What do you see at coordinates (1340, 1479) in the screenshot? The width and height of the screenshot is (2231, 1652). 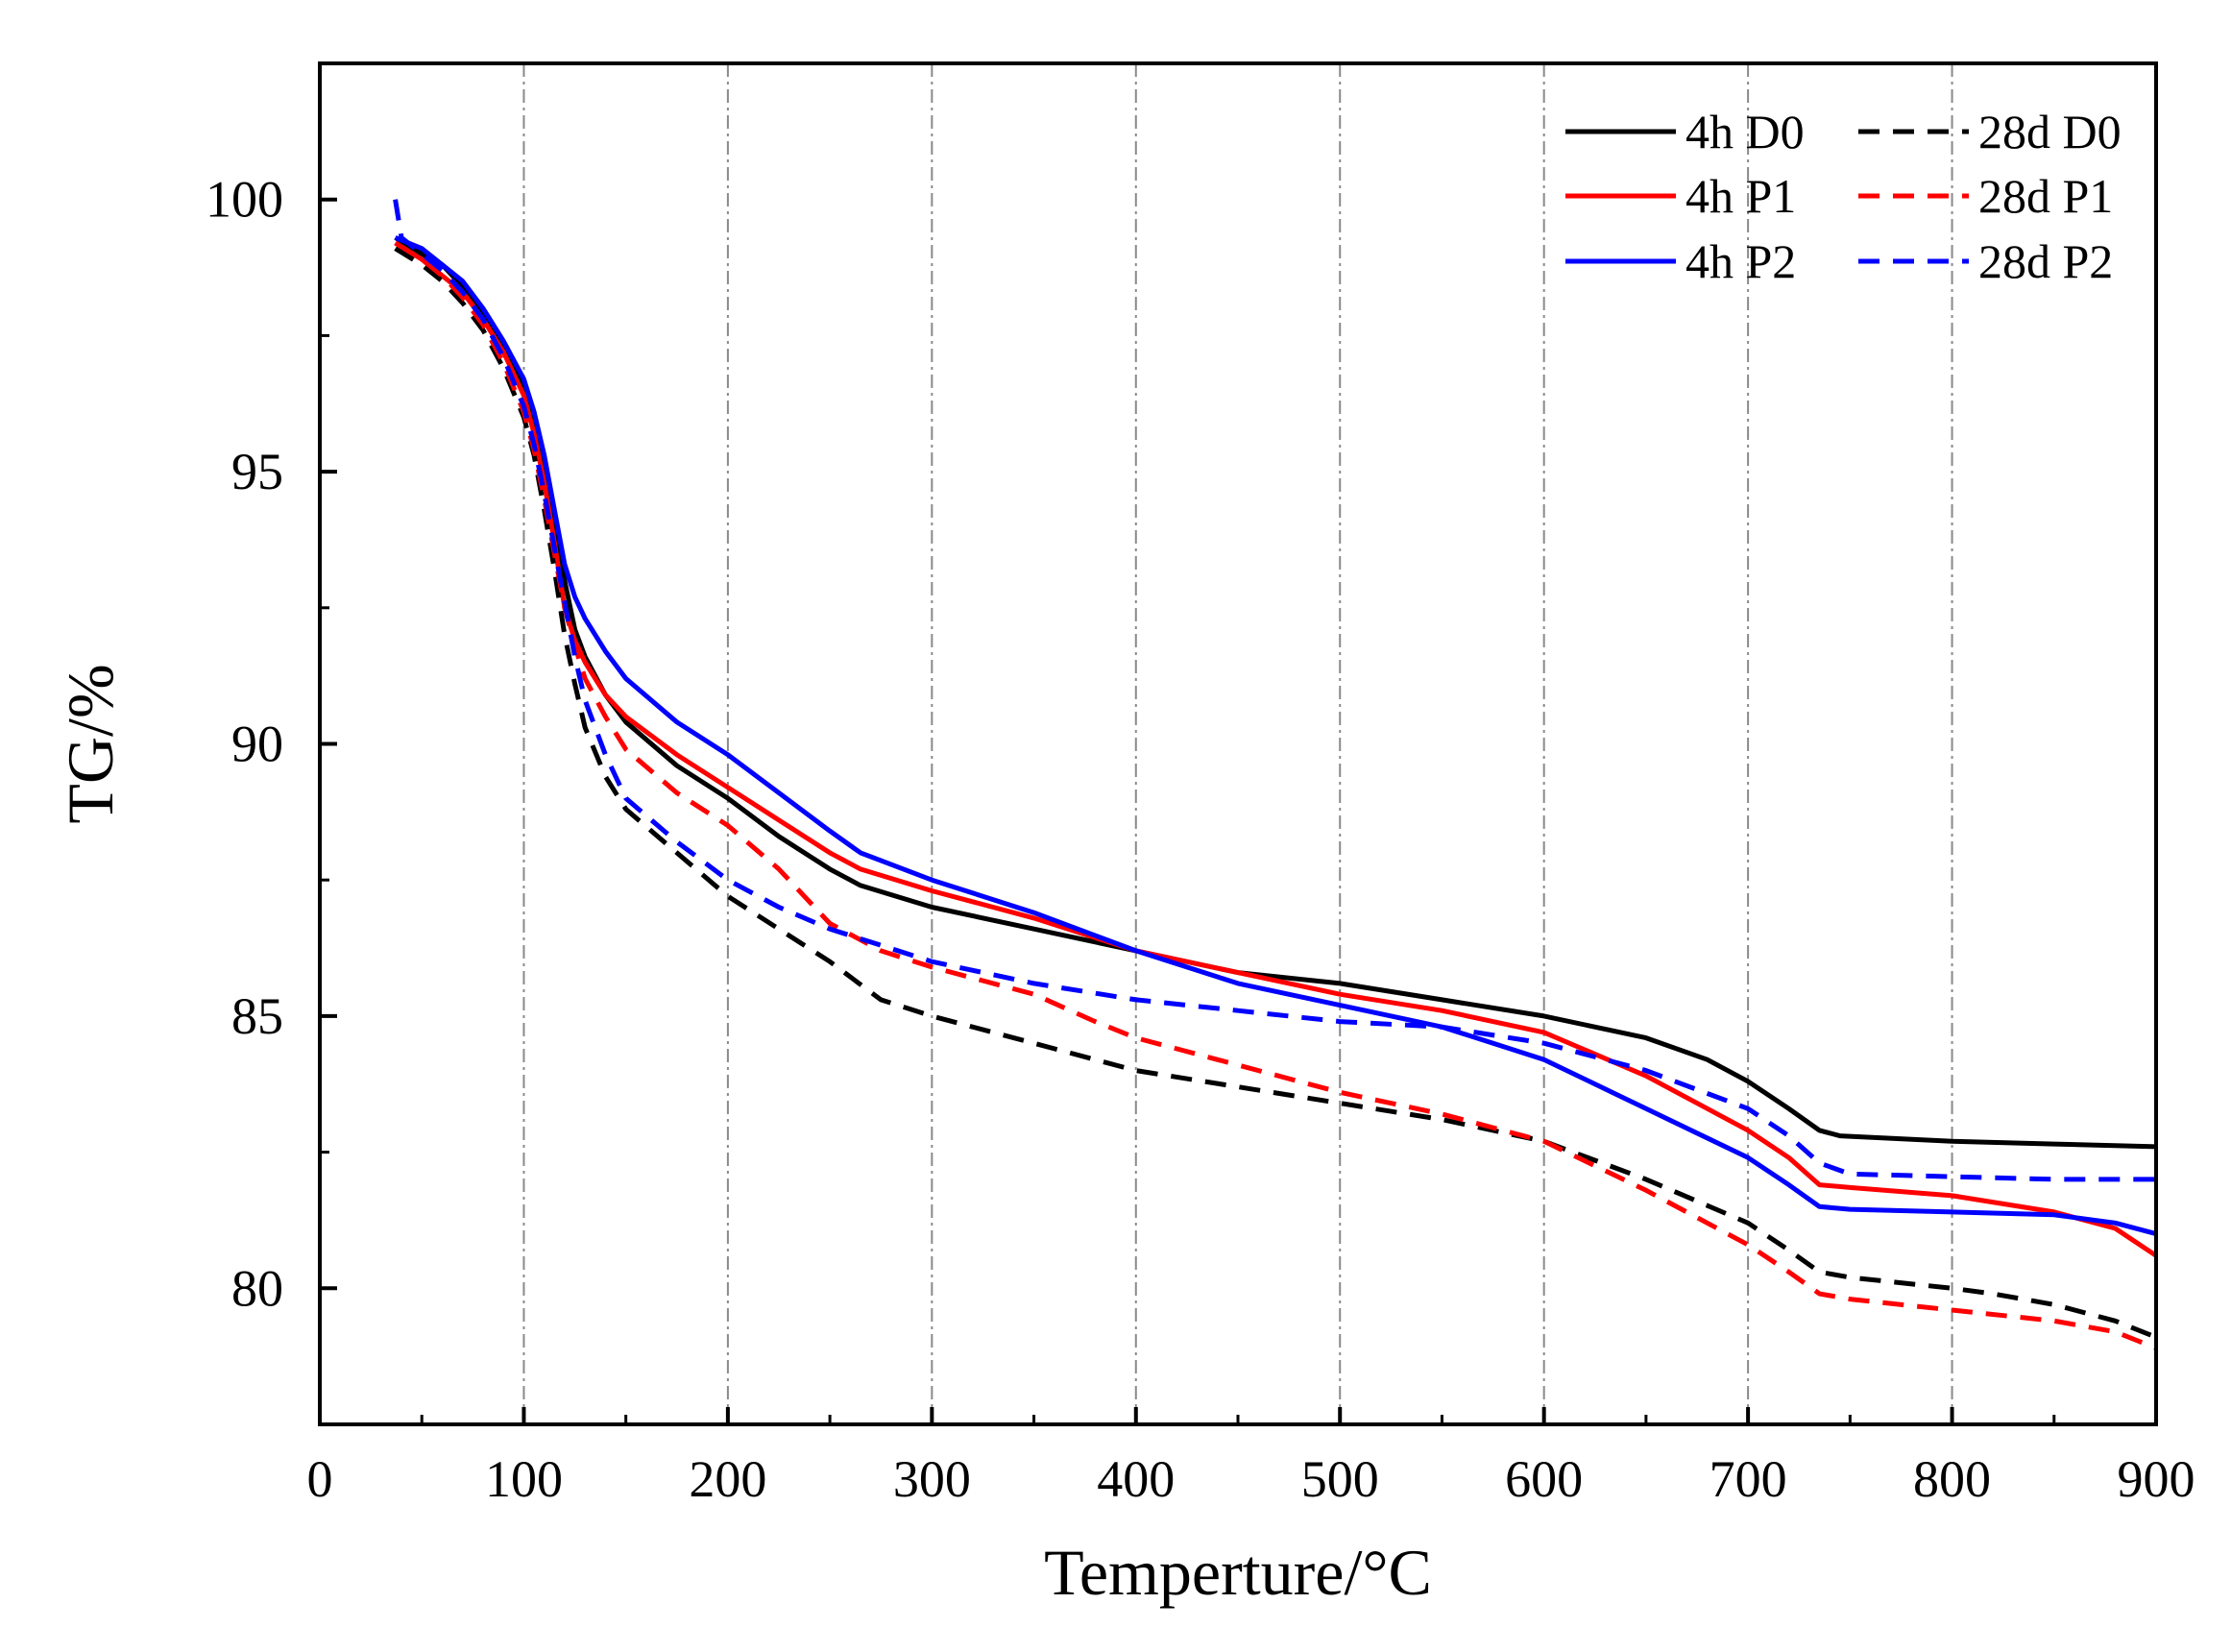 I see `x-tick-label: 500` at bounding box center [1340, 1479].